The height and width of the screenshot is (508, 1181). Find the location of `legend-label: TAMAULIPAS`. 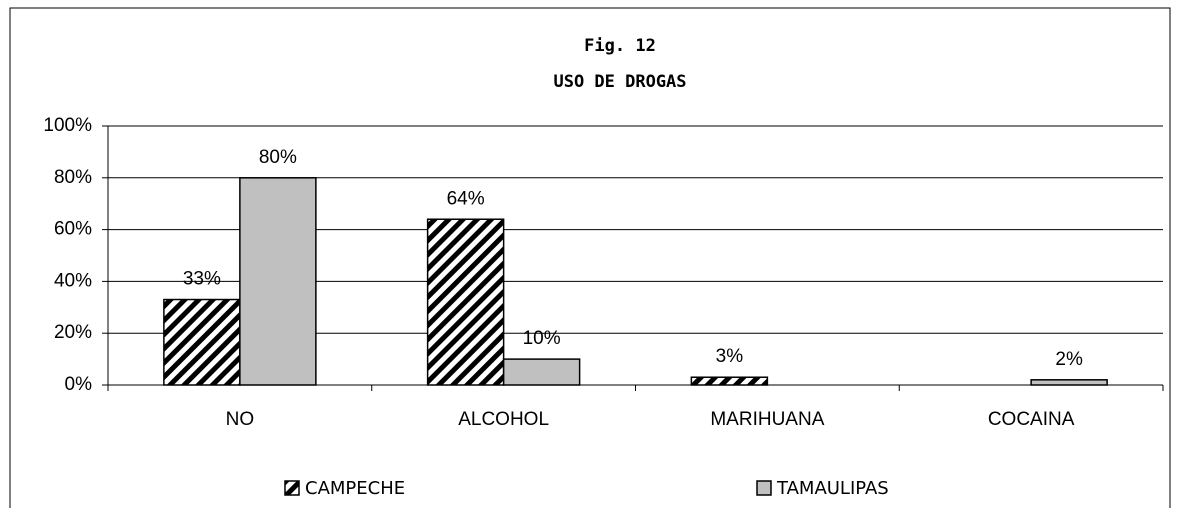

legend-label: TAMAULIPAS is located at coordinates (832, 488).